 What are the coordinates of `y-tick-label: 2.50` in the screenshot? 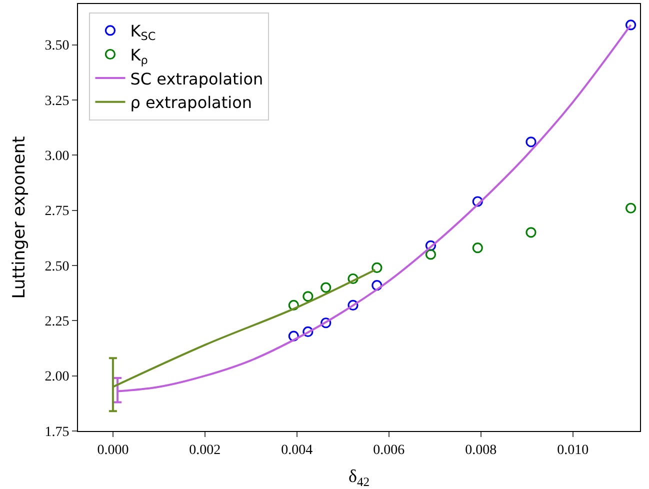 It's located at (57, 266).